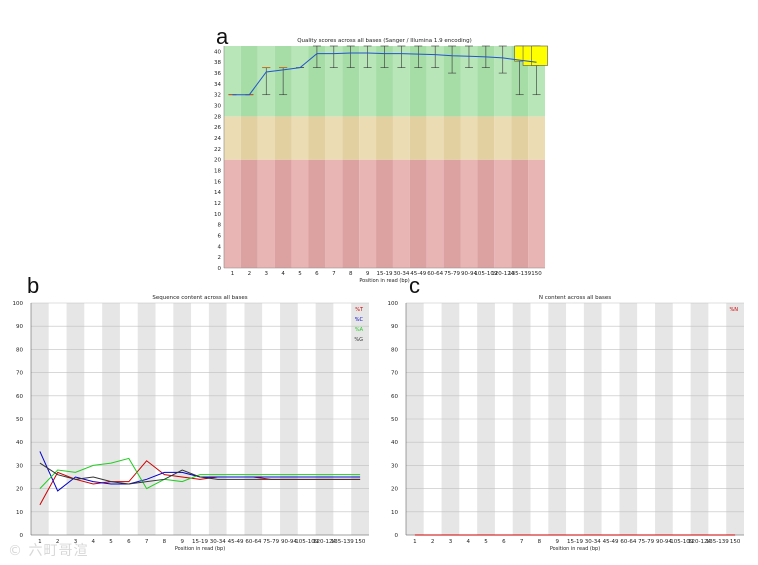  Describe the element at coordinates (522, 542) in the screenshot. I see `x-tick-label: 7` at that location.